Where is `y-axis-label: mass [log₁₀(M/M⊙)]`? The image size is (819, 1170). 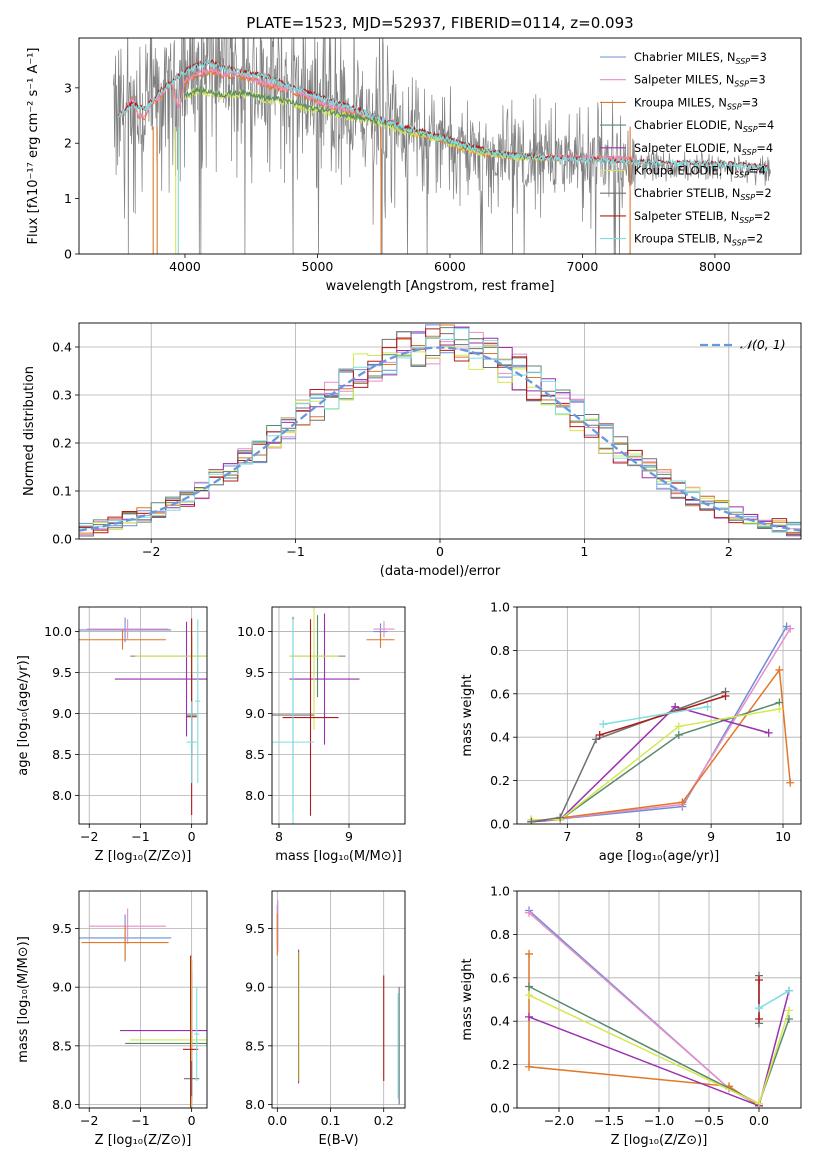
y-axis-label: mass [log₁₀(M/M⊙)] is located at coordinates (23, 999).